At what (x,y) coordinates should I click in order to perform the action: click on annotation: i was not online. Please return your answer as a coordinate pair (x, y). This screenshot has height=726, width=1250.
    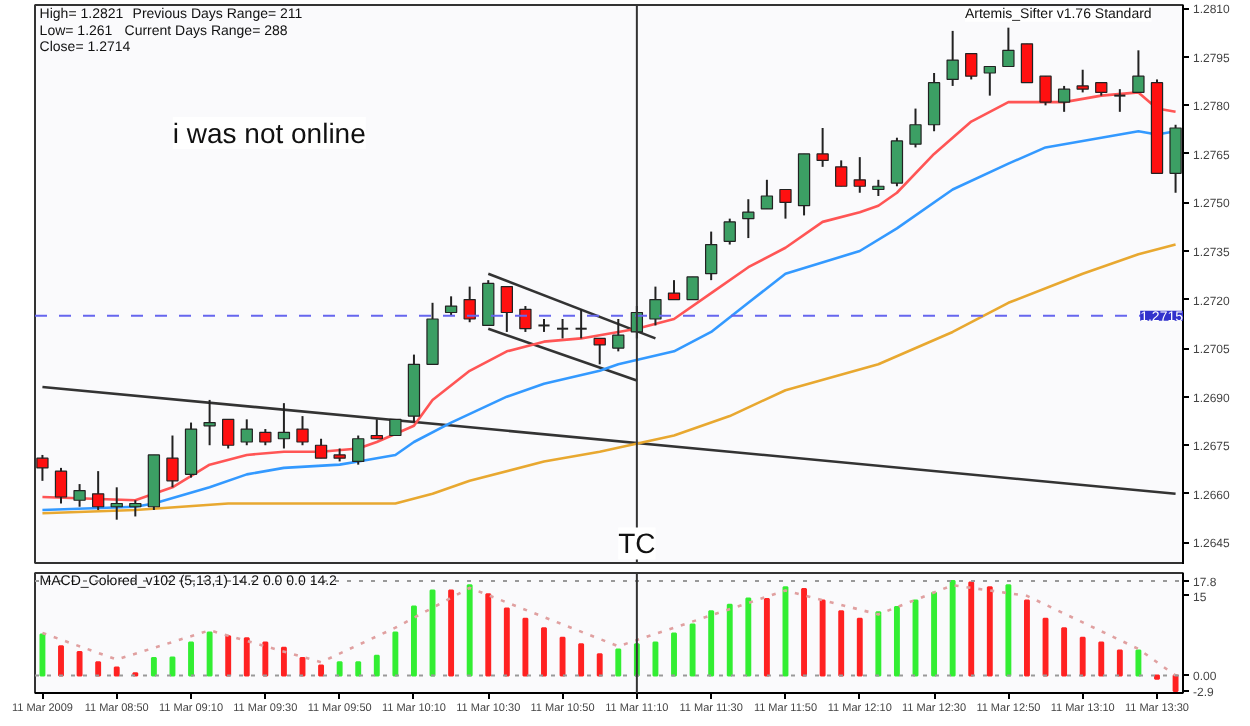
    Looking at the image, I should click on (269, 133).